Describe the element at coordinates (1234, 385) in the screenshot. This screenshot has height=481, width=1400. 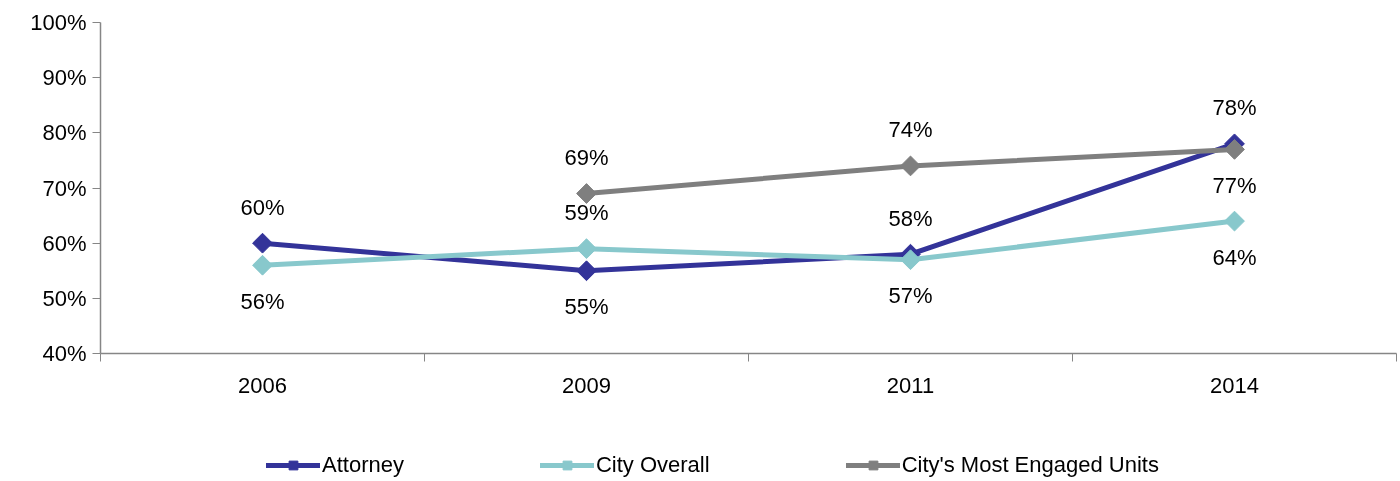
I see `x-tick-label: 2014` at that location.